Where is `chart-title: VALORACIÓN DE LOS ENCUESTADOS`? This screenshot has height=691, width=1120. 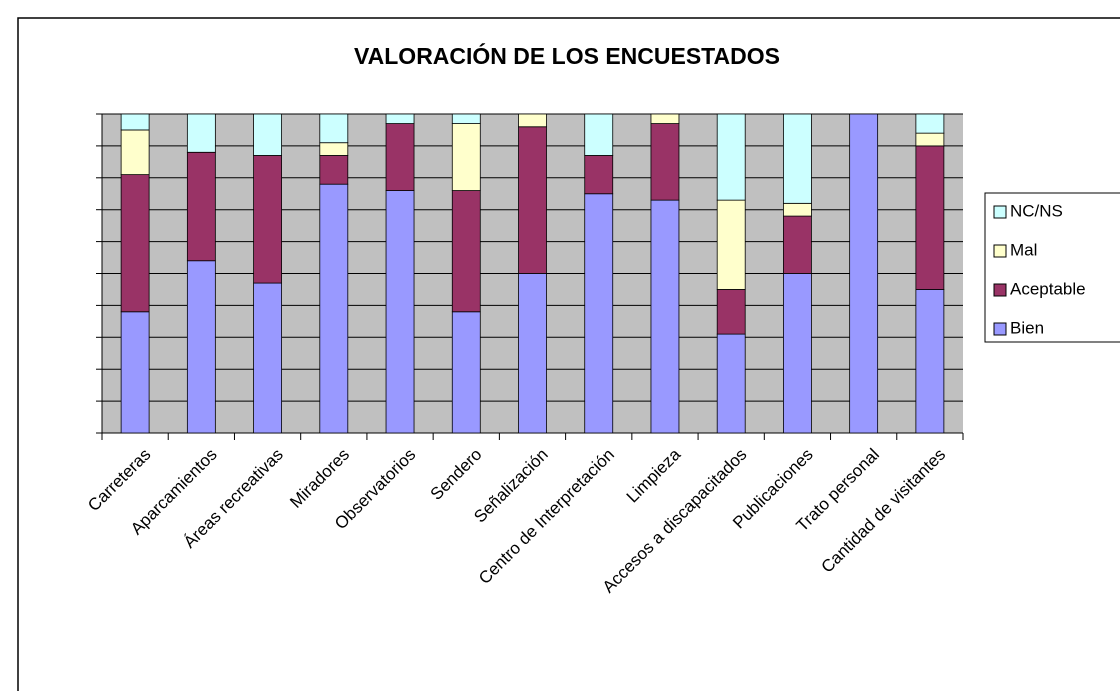
chart-title: VALORACIÓN DE LOS ENCUESTADOS is located at coordinates (567, 55).